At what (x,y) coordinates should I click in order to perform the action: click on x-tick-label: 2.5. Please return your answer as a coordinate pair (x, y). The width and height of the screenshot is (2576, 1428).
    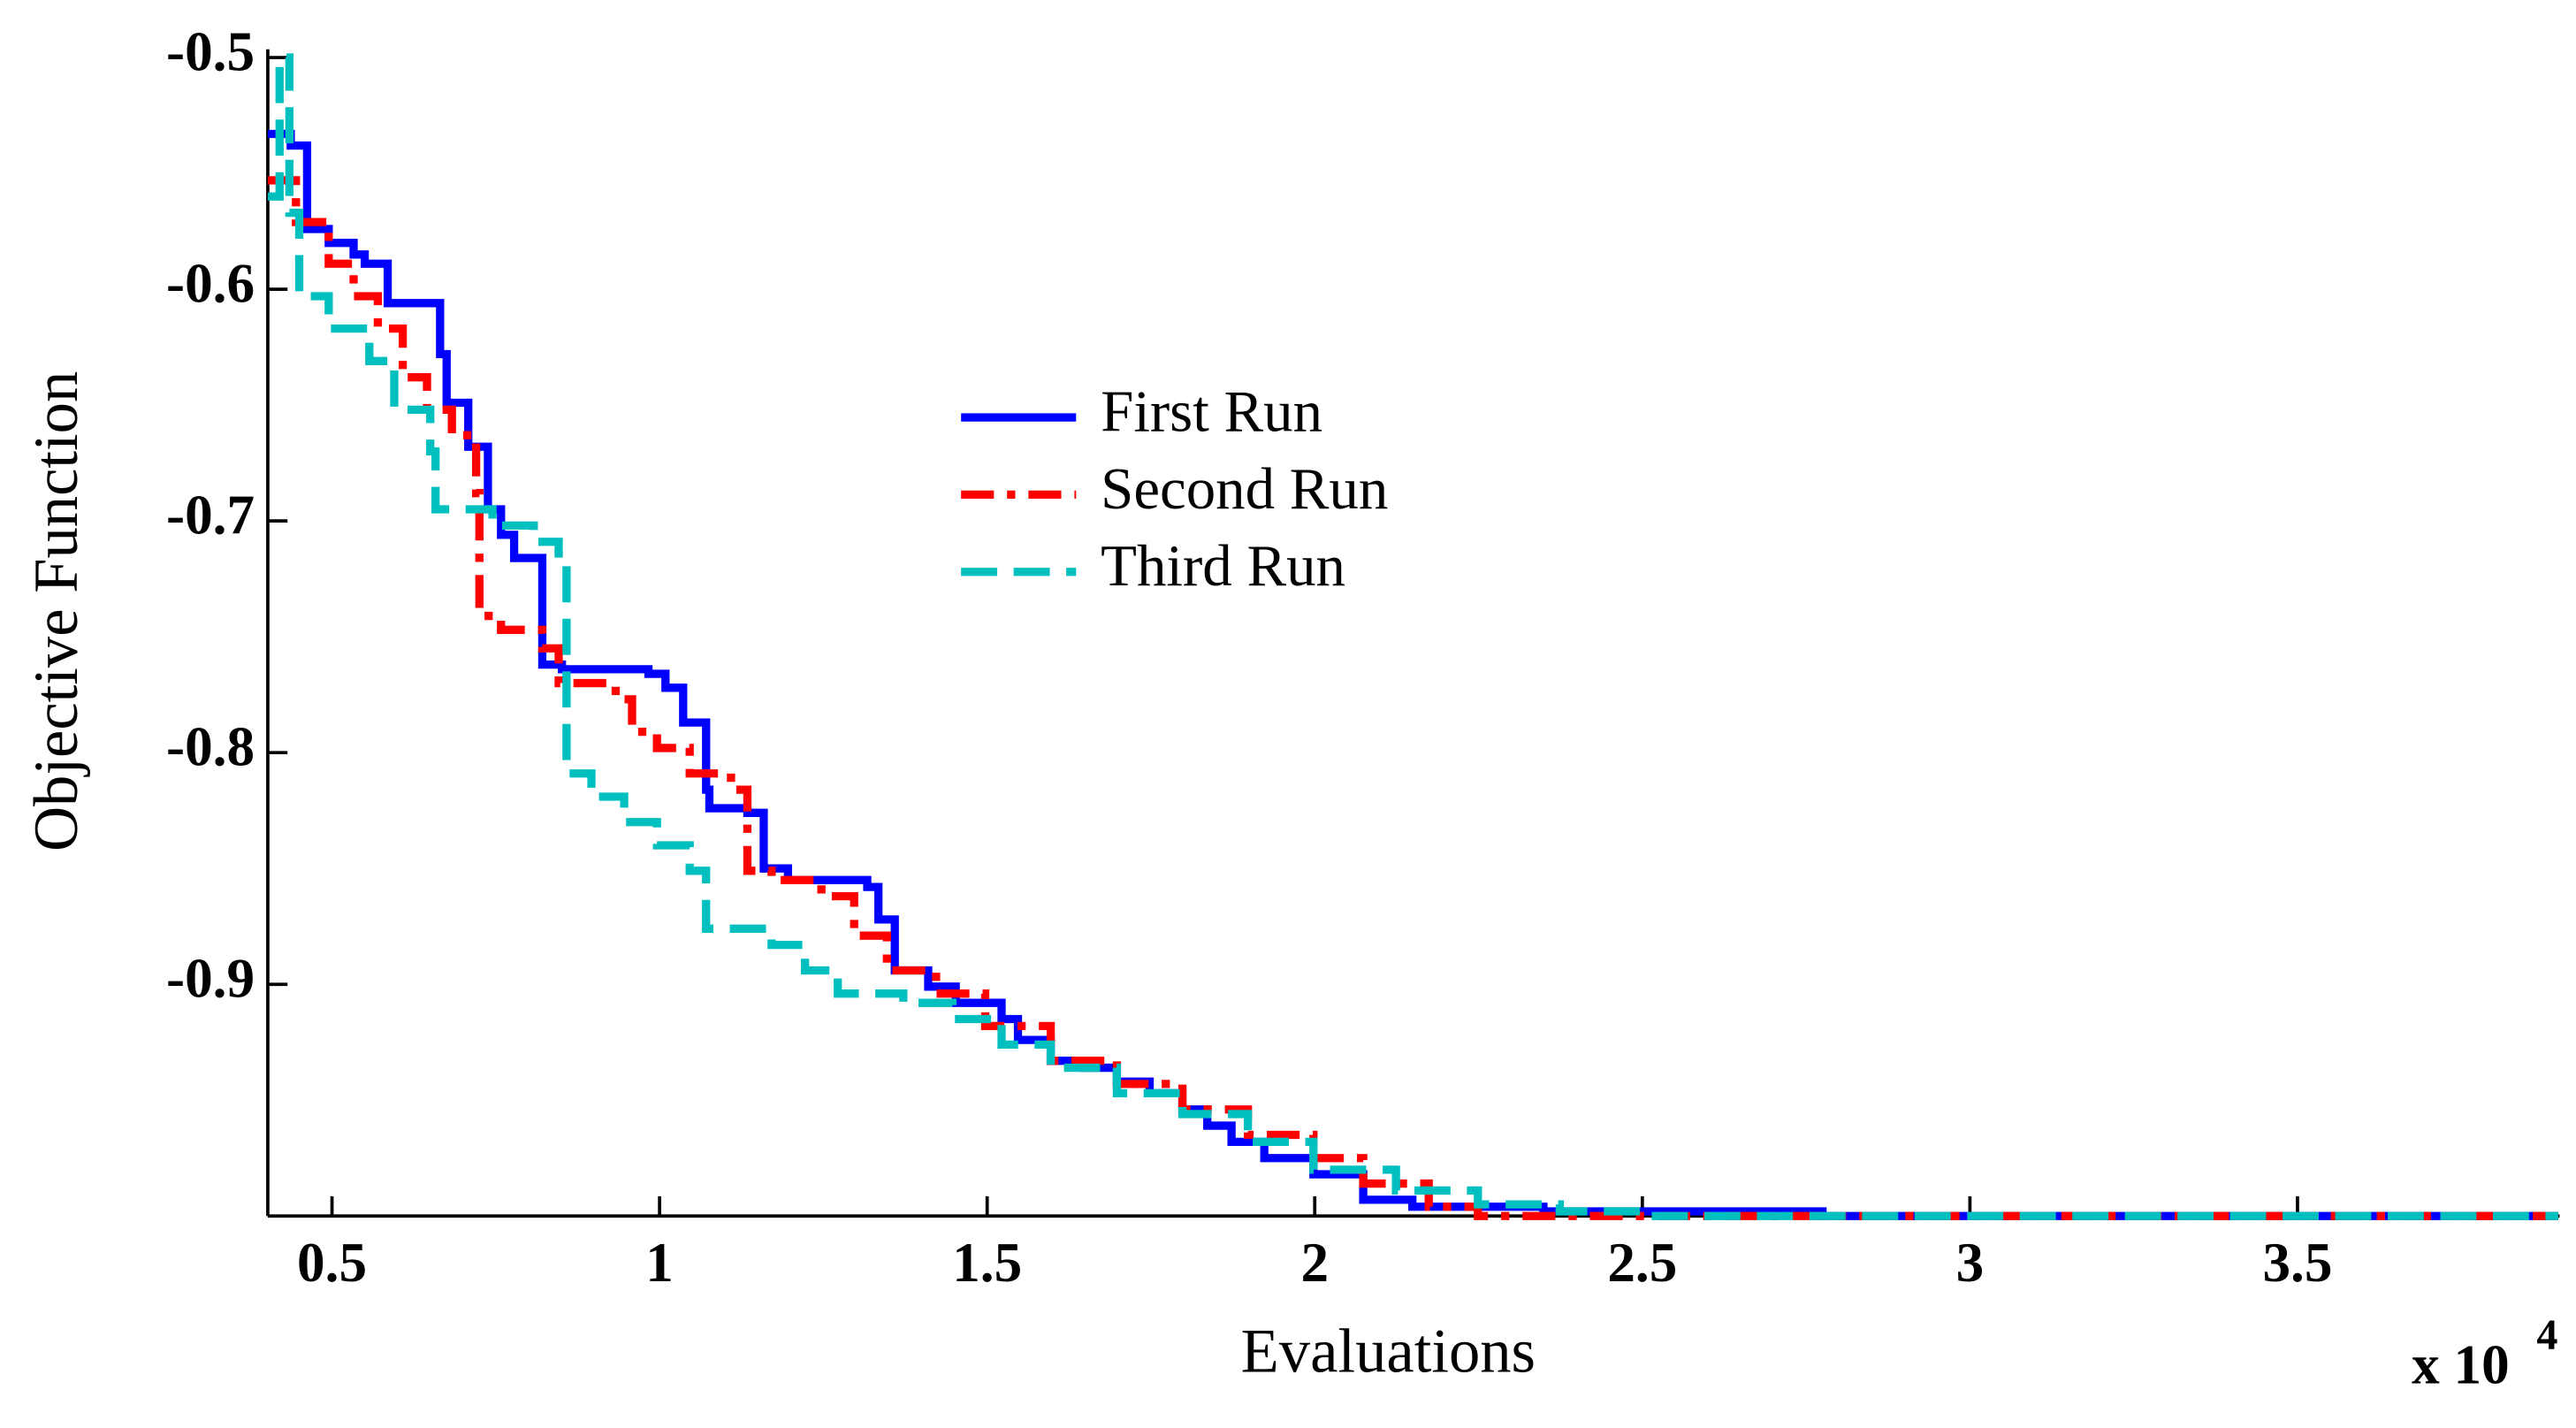
    Looking at the image, I should click on (1642, 1263).